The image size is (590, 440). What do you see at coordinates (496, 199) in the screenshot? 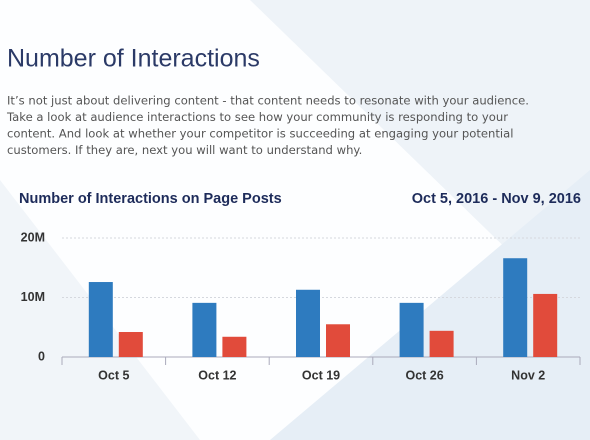
I see `chart-subtitle: Oct 5, 2016 - Nov 9, 2016` at bounding box center [496, 199].